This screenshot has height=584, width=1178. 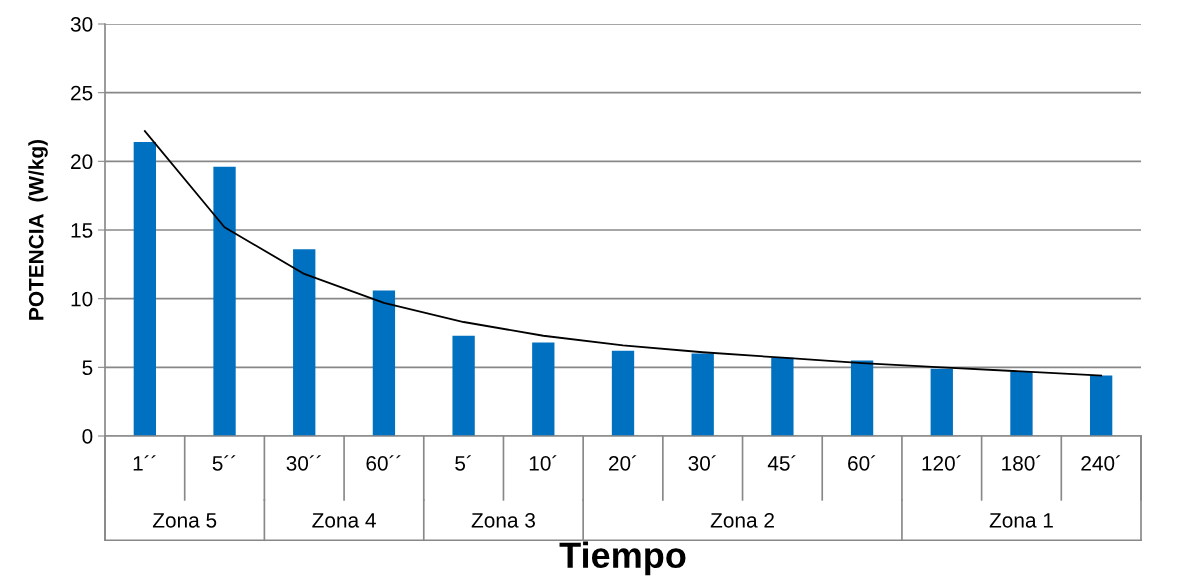 I want to click on x-tick-label: 5´´, so click(x=224, y=463).